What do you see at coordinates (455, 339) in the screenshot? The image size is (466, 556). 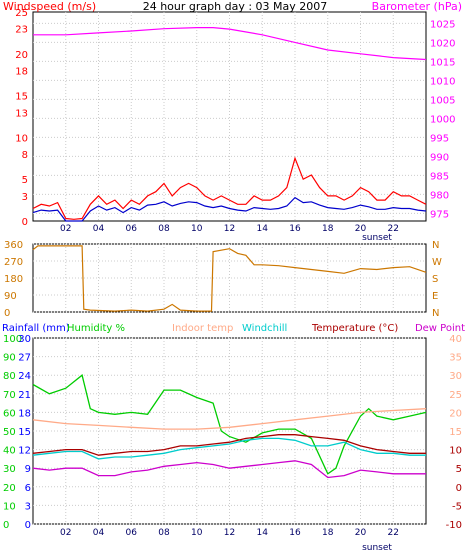 I see `temperature-tick-label: 40` at bounding box center [455, 339].